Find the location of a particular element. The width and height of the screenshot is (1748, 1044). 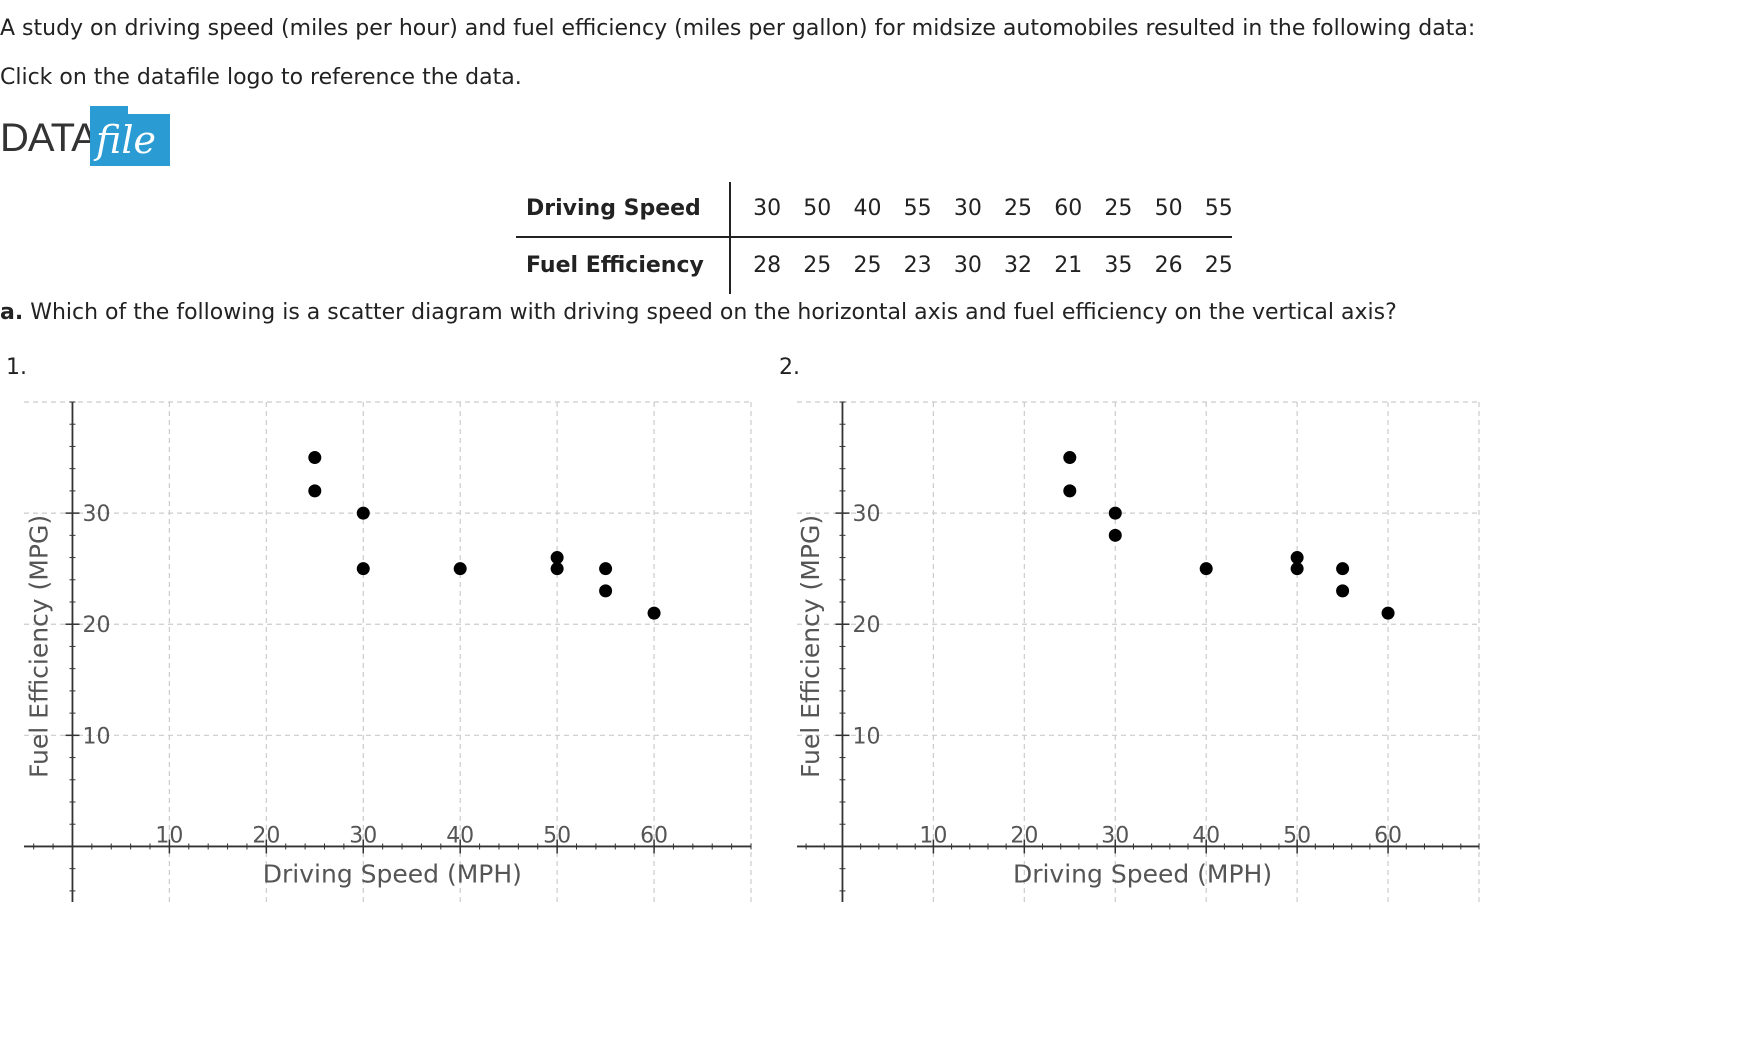

datafile-logo: DATA file is located at coordinates (86, 137).